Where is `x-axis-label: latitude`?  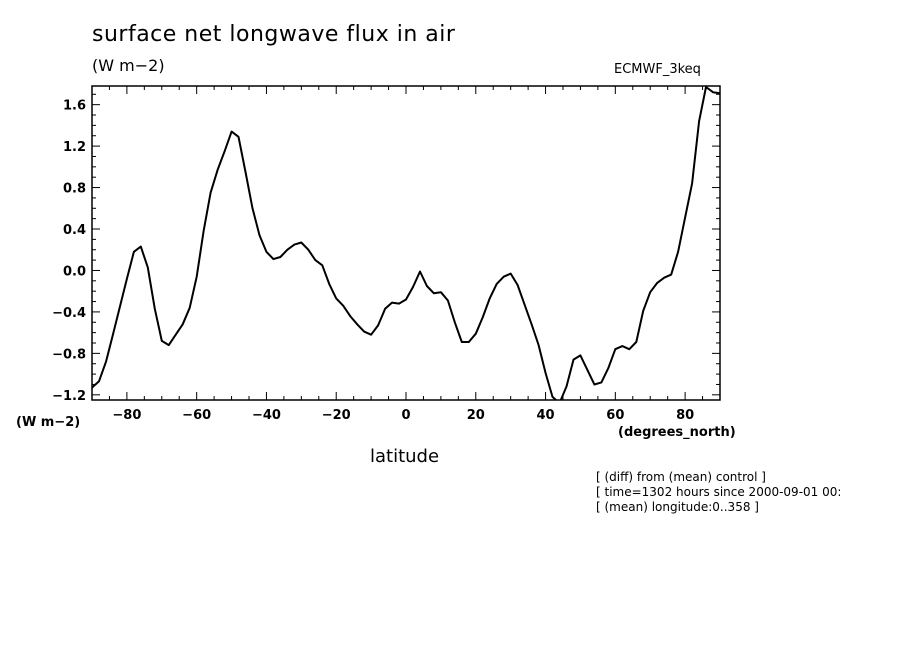
x-axis-label: latitude is located at coordinates (405, 456).